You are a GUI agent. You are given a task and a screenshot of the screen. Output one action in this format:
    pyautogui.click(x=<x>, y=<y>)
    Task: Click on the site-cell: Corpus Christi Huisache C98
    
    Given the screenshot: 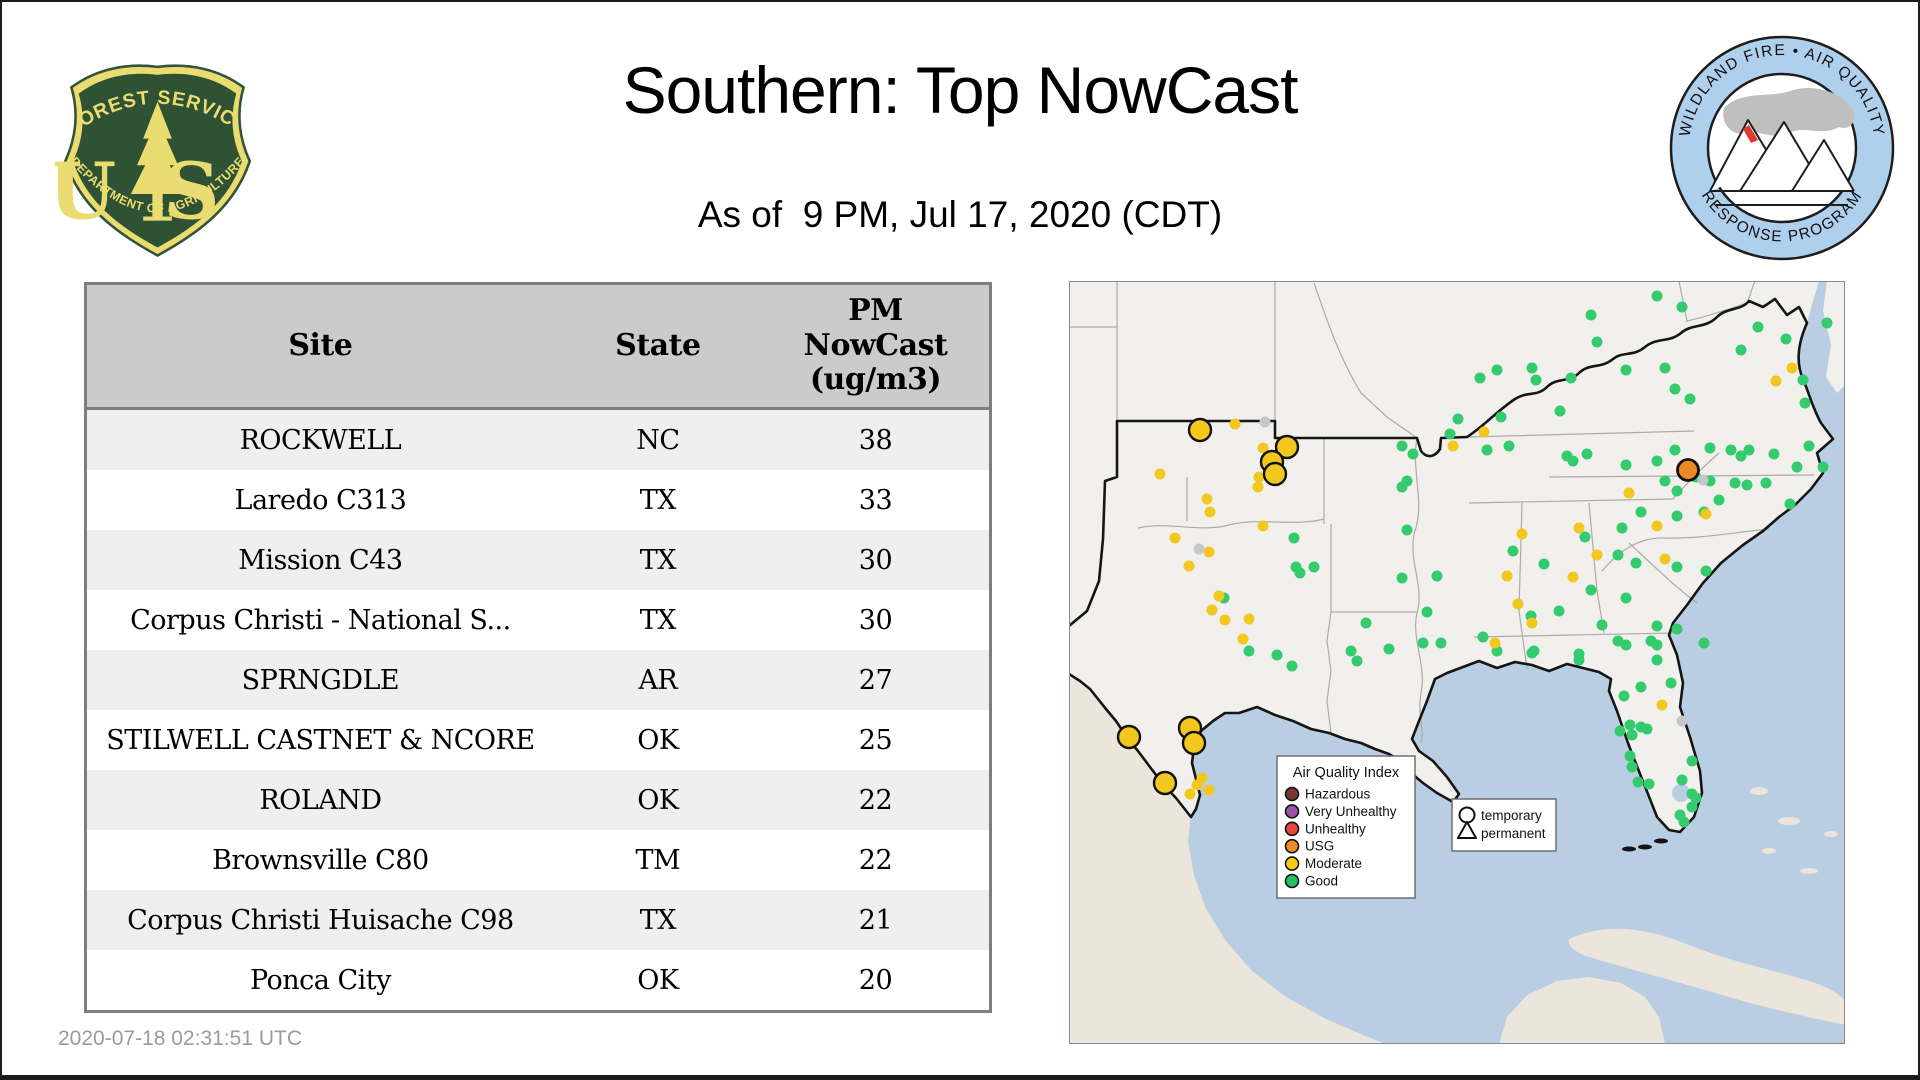 What is the action you would take?
    pyautogui.click(x=320, y=920)
    